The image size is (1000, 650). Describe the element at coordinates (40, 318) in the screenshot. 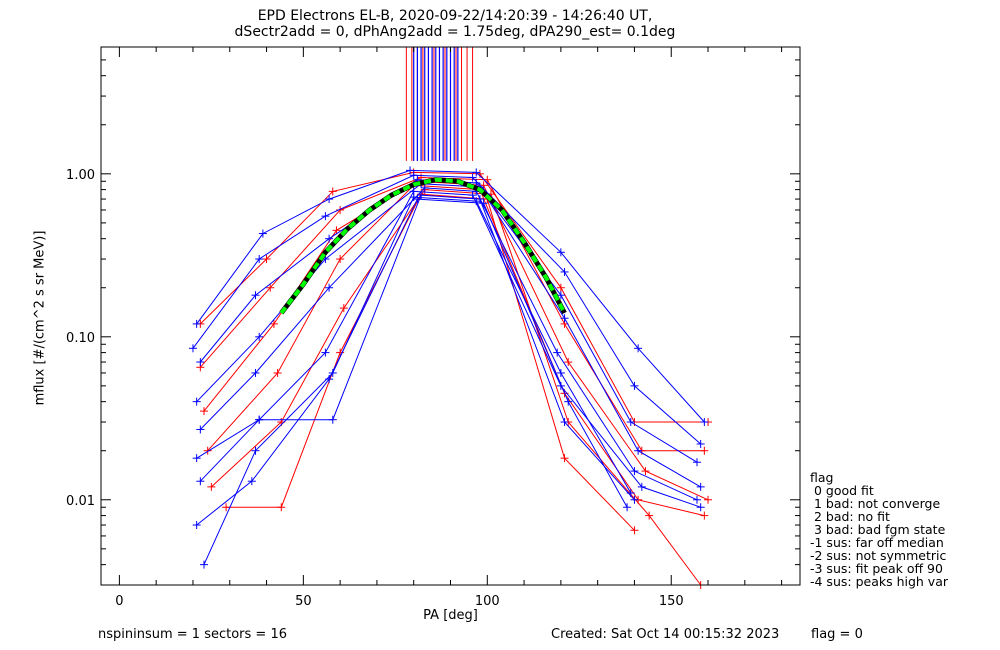

I see `y-axis-label: mflux [#/(cm^2 s sr MeV)]` at that location.